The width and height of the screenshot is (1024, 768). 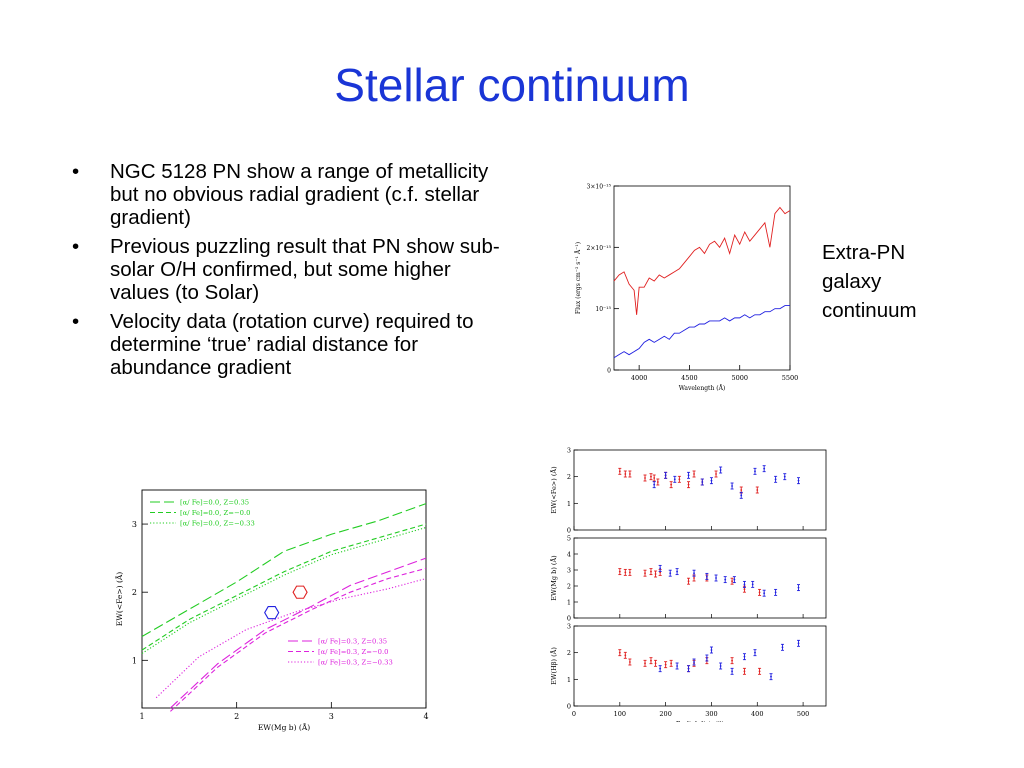 I want to click on top-legend-label: [α/ Fe]=0.0, Z=−0.33, so click(x=217, y=524).